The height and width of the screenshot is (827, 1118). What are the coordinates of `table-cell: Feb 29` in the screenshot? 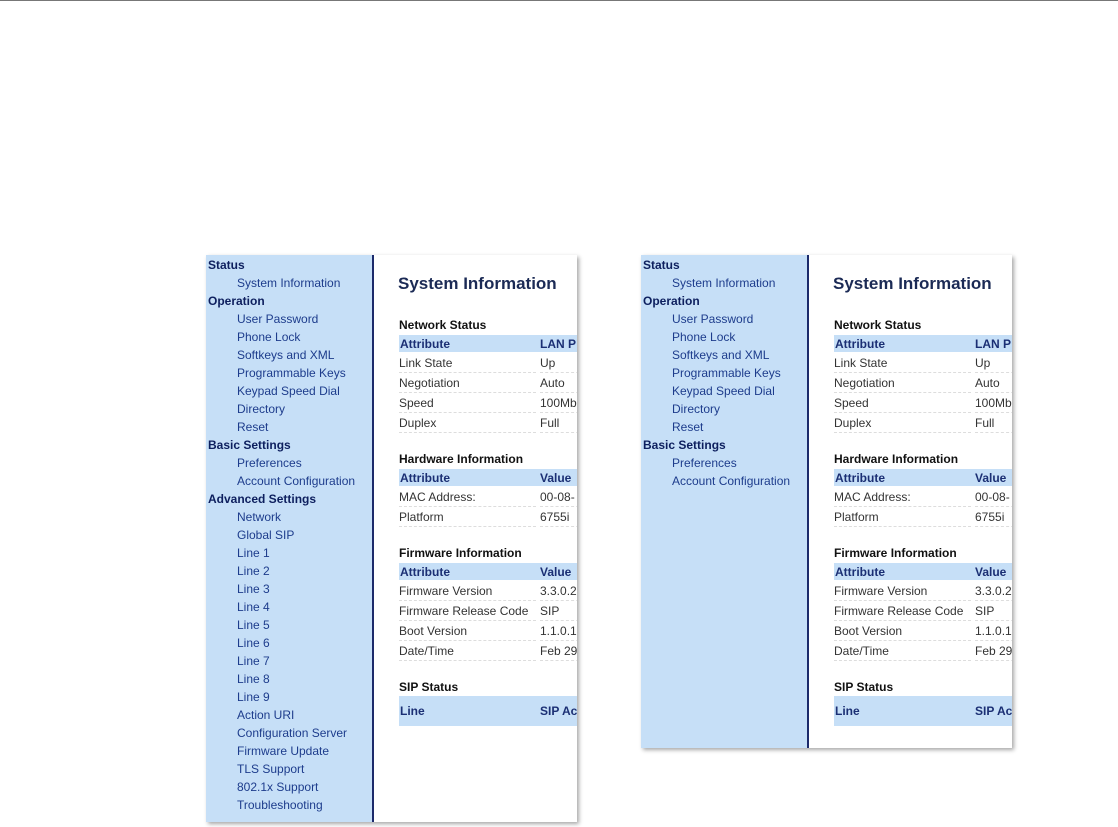 It's located at (993, 652).